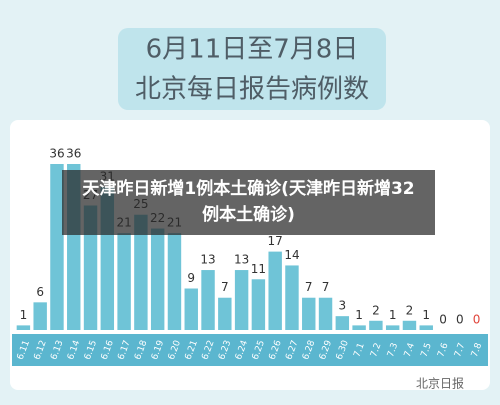 The image size is (500, 405). Describe the element at coordinates (343, 306) in the screenshot. I see `value-label: 3` at that location.